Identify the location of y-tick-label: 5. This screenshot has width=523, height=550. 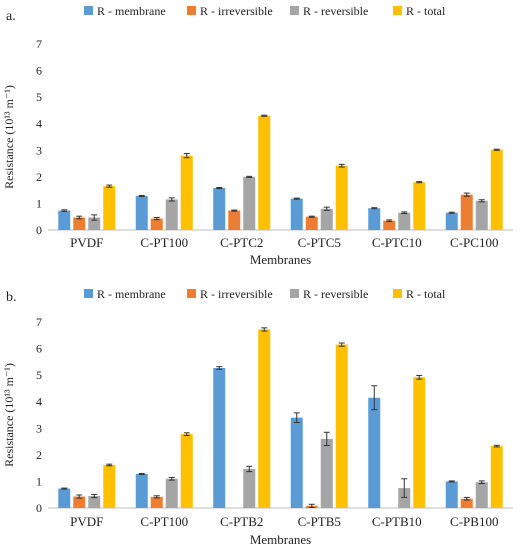
(39, 375).